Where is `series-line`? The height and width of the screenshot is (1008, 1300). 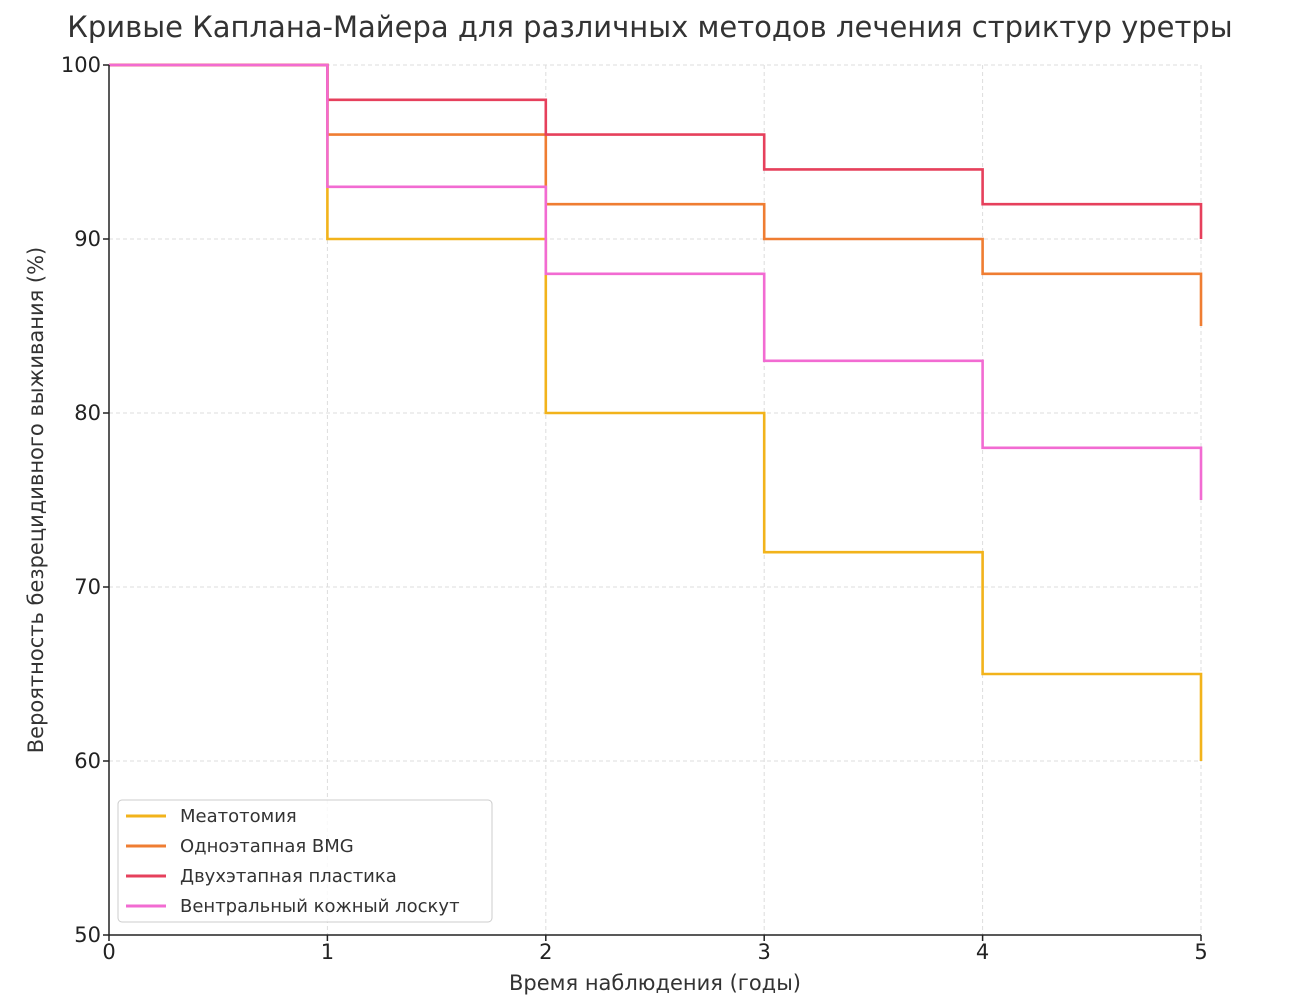 series-line is located at coordinates (656, 151).